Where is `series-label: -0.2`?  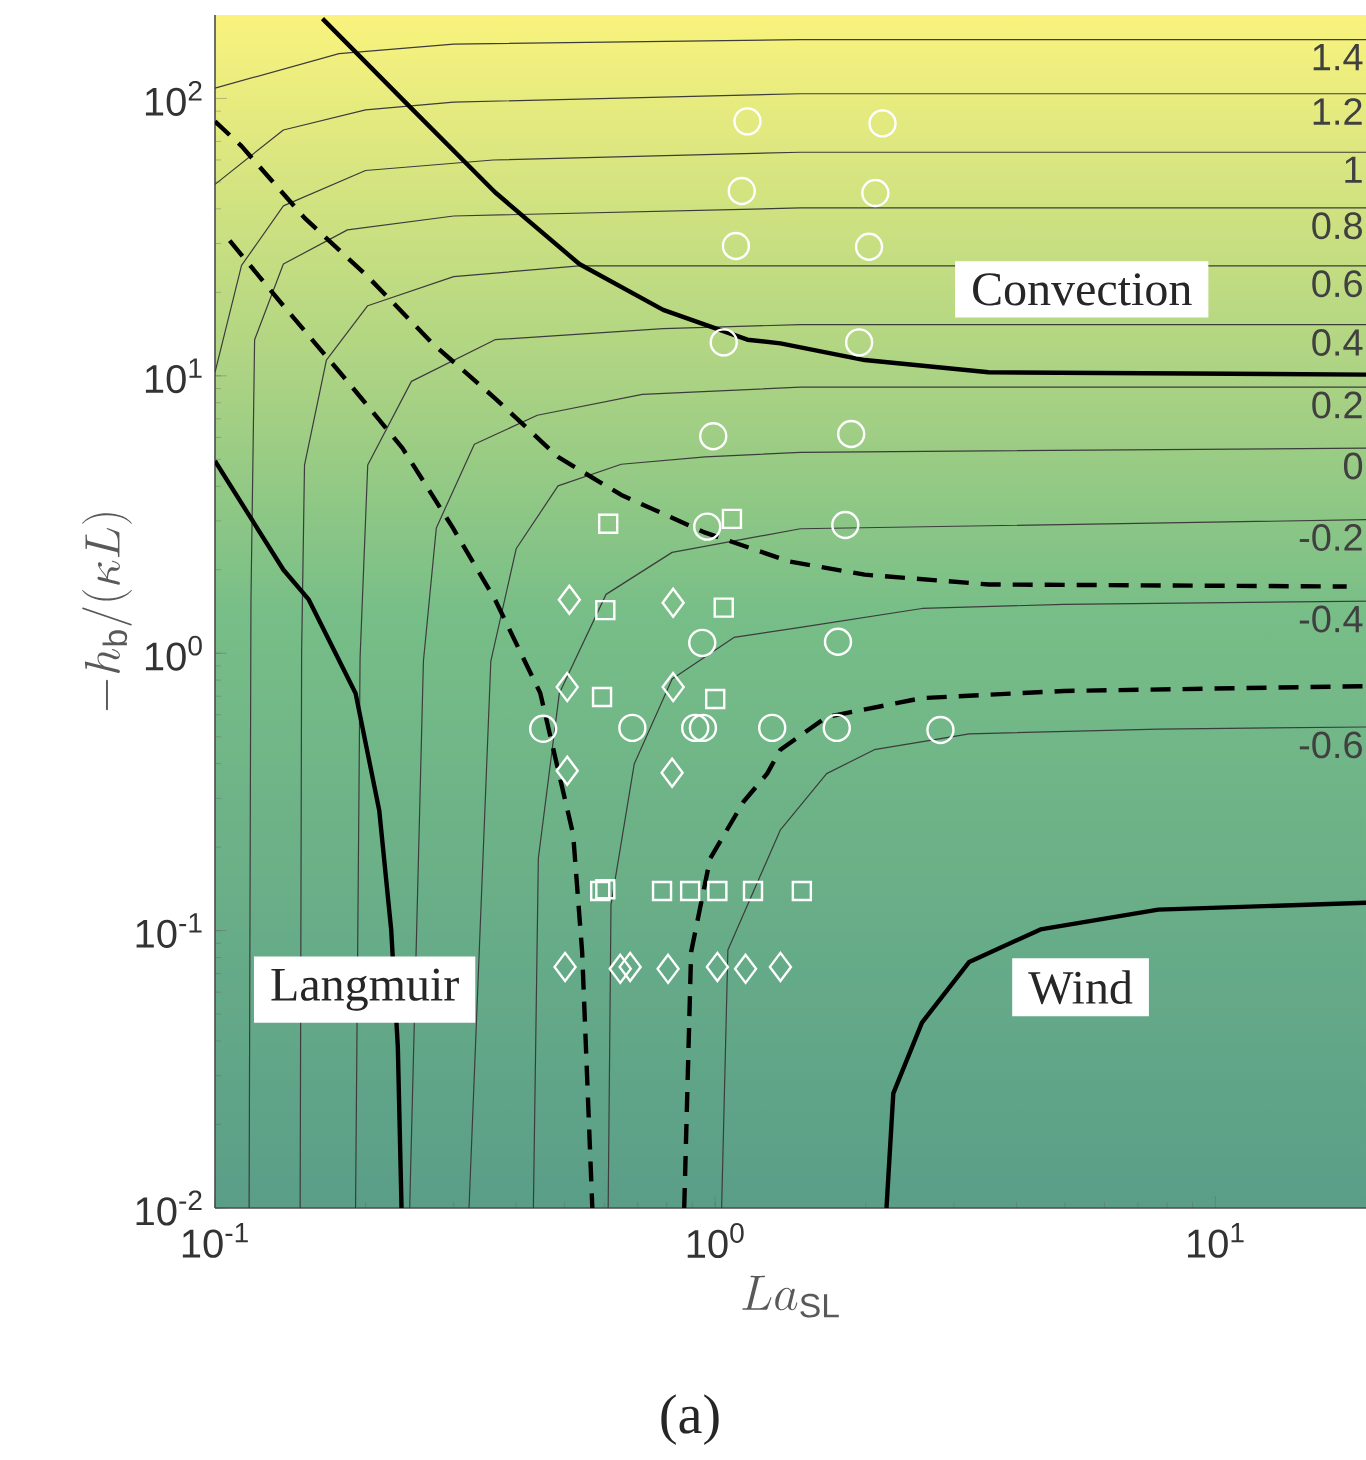
series-label: -0.2 is located at coordinates (1330, 537).